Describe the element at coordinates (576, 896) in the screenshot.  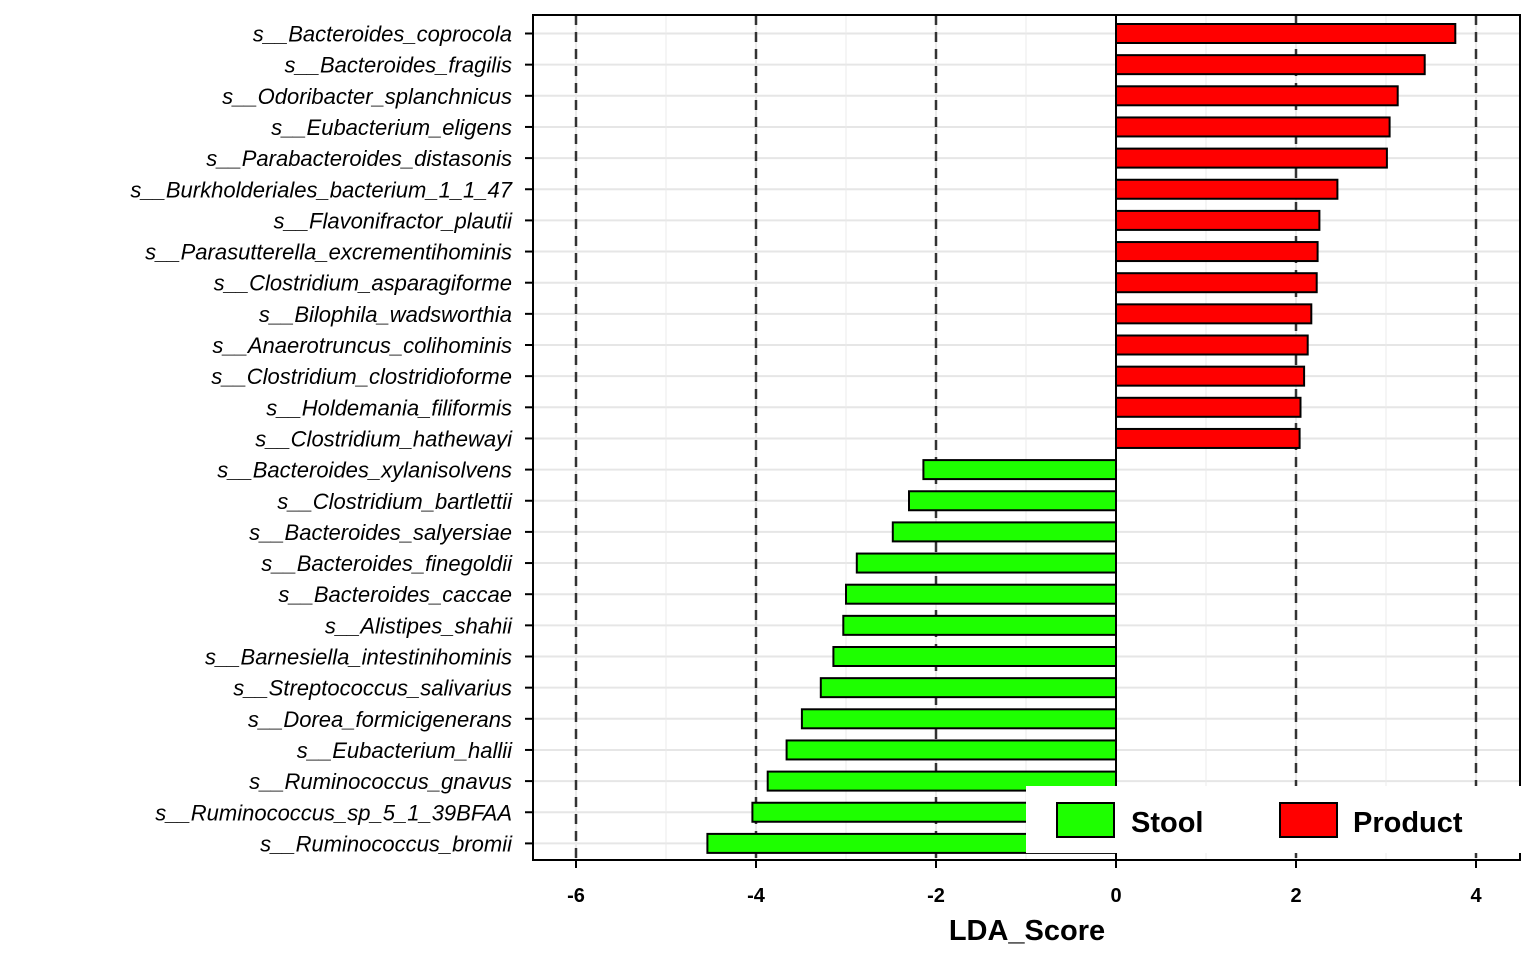
I see `x-tick-label: -6` at that location.